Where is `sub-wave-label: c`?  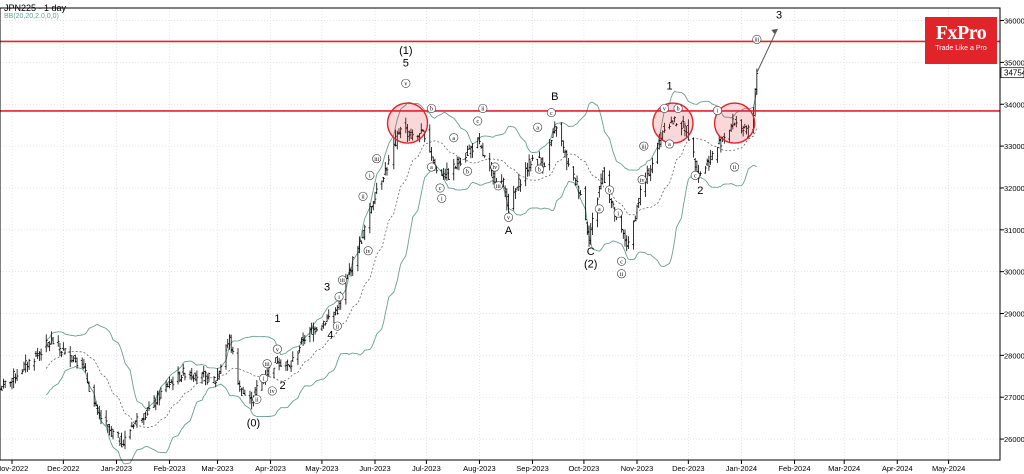 sub-wave-label: c is located at coordinates (478, 121).